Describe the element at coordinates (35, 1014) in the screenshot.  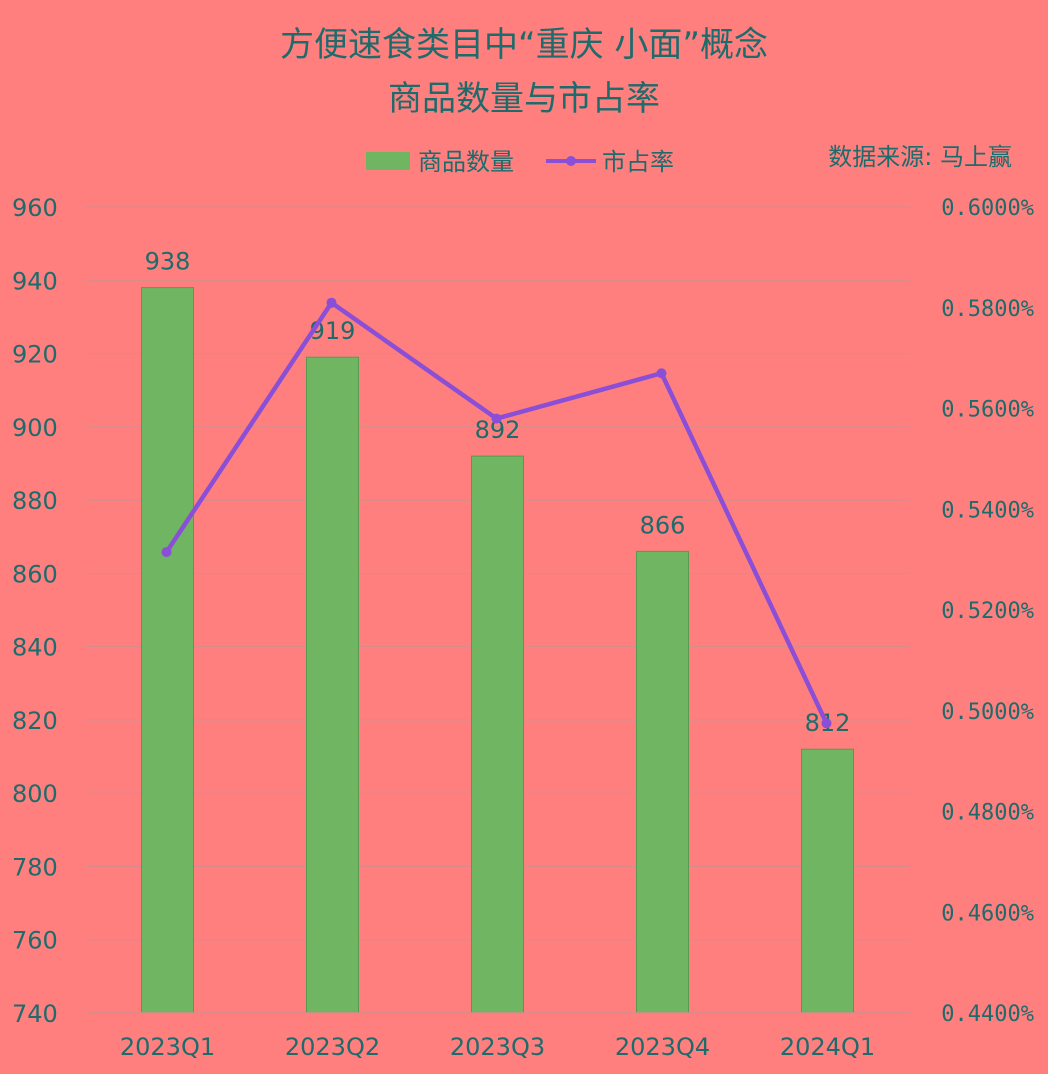
I see `left-tick-label: 740` at that location.